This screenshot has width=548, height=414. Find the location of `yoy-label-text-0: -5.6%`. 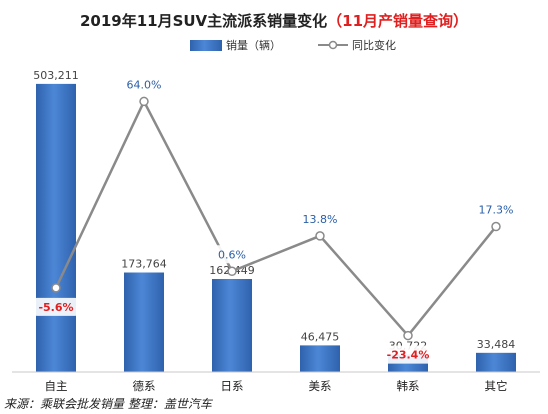

yoy-label-text-0: -5.6% is located at coordinates (55, 307).